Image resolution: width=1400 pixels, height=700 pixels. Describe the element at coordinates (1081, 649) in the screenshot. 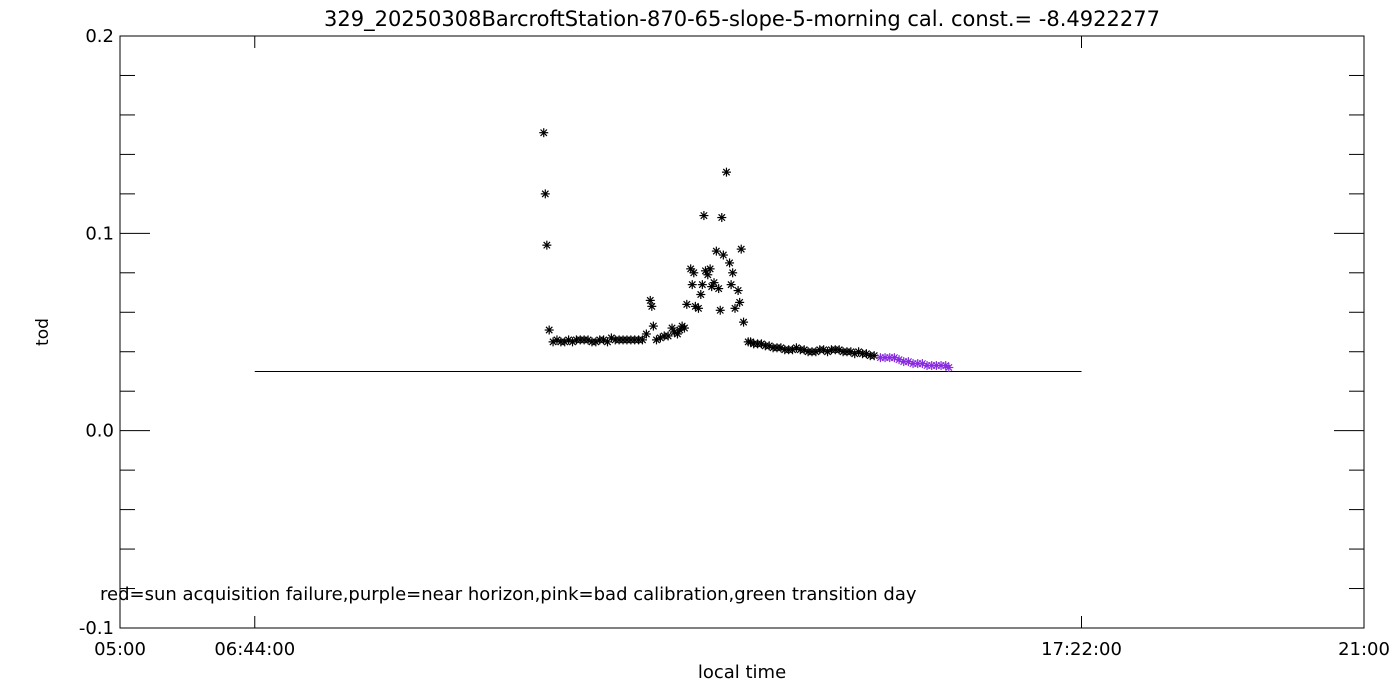

I see `x-tick-label: 17:22:00` at that location.